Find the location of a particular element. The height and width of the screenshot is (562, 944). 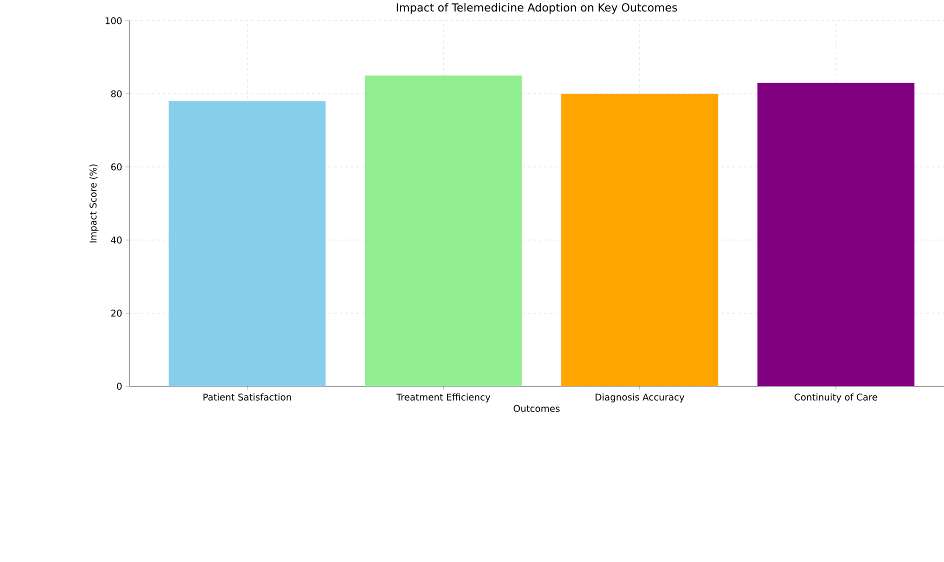

y-tick-label: 20 is located at coordinates (116, 313).